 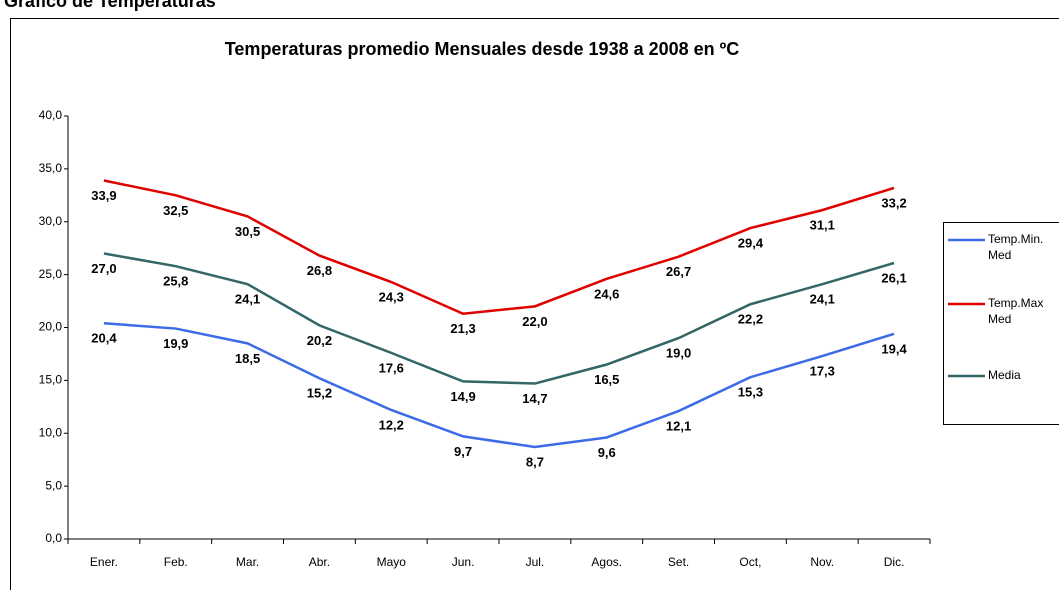 What do you see at coordinates (893, 202) in the screenshot?
I see `data-label: 33,2` at bounding box center [893, 202].